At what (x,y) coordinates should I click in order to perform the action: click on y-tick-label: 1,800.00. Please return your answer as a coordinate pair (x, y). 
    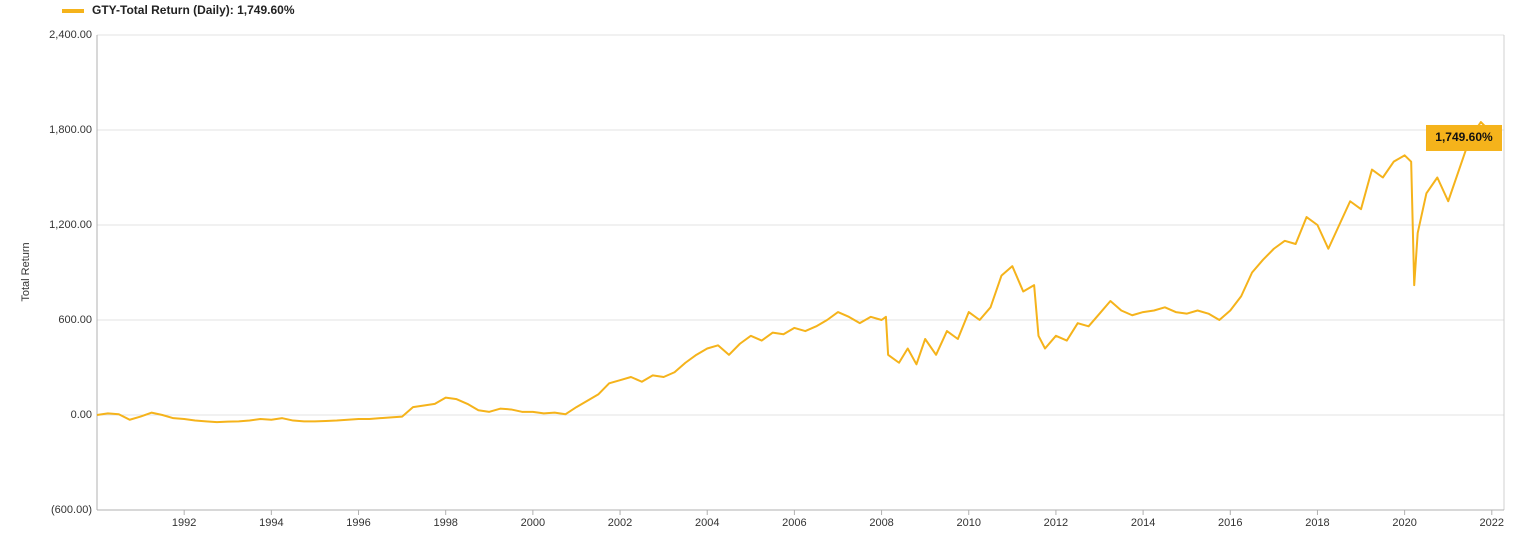
    Looking at the image, I should click on (70, 130).